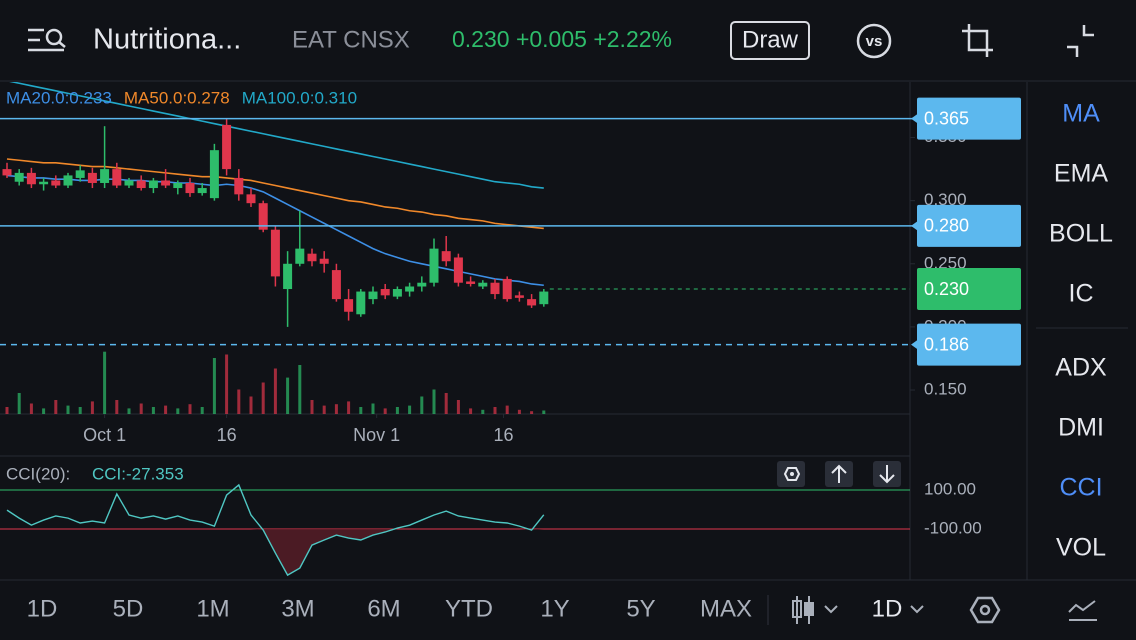 The width and height of the screenshot is (1136, 640). What do you see at coordinates (1080, 41) in the screenshot?
I see `collapse-button` at bounding box center [1080, 41].